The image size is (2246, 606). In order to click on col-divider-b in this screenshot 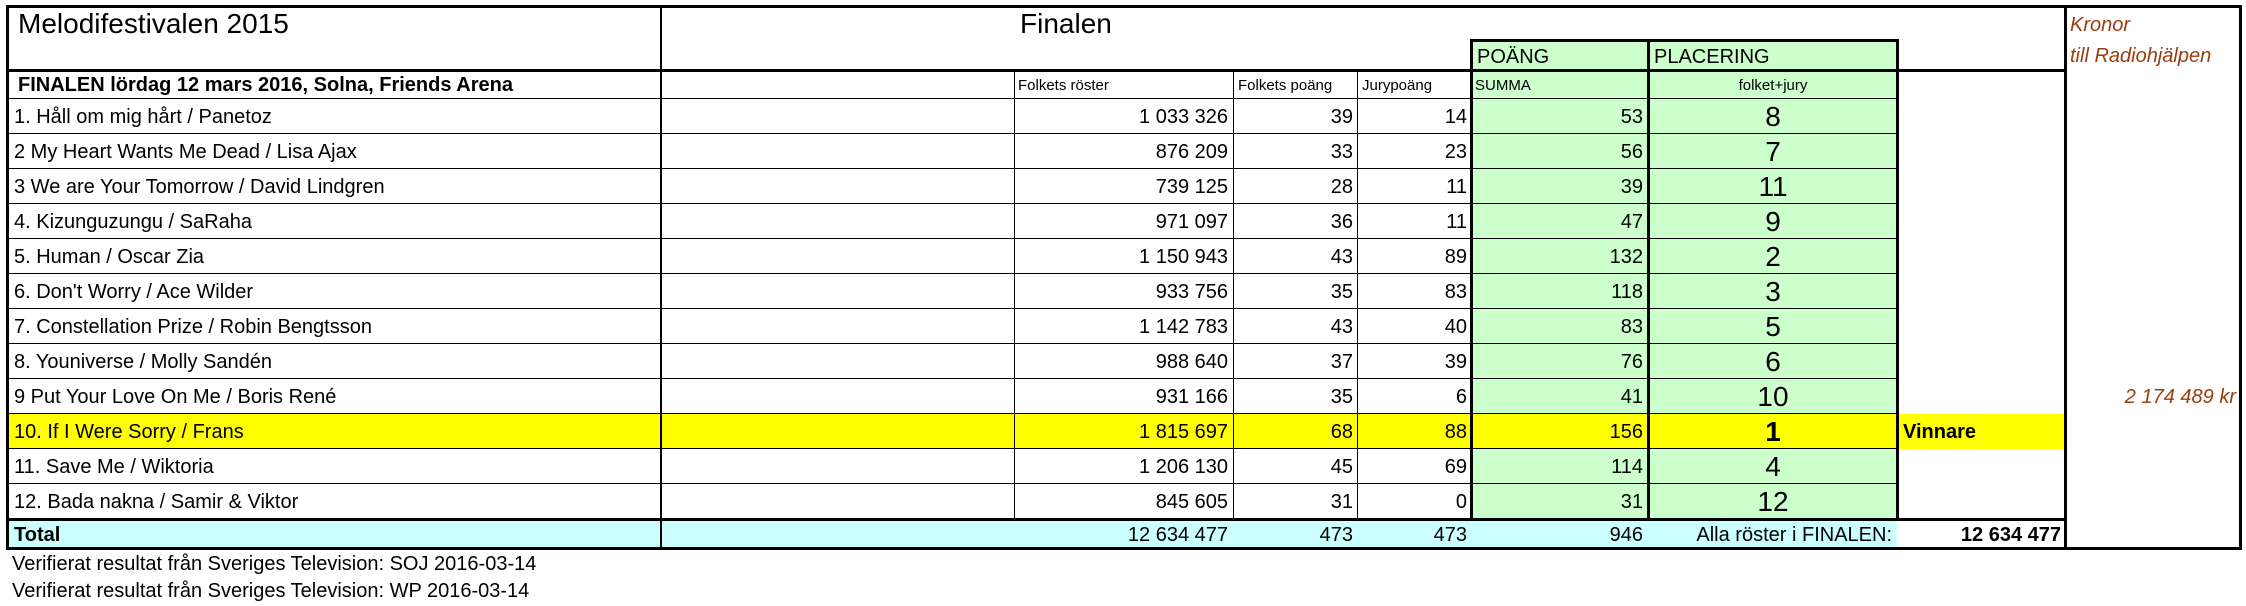, I will do `click(1014, 294)`.